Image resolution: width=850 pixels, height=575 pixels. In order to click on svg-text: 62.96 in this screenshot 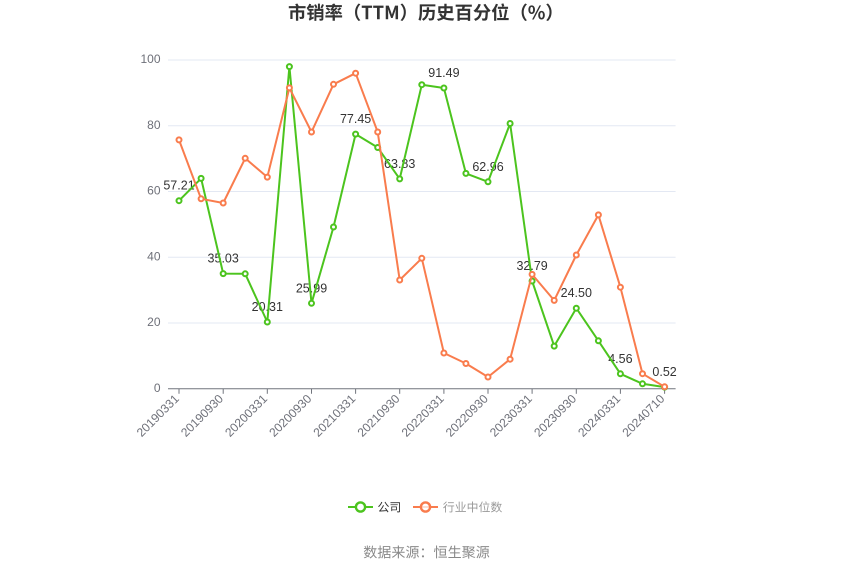, I will do `click(487, 167)`.